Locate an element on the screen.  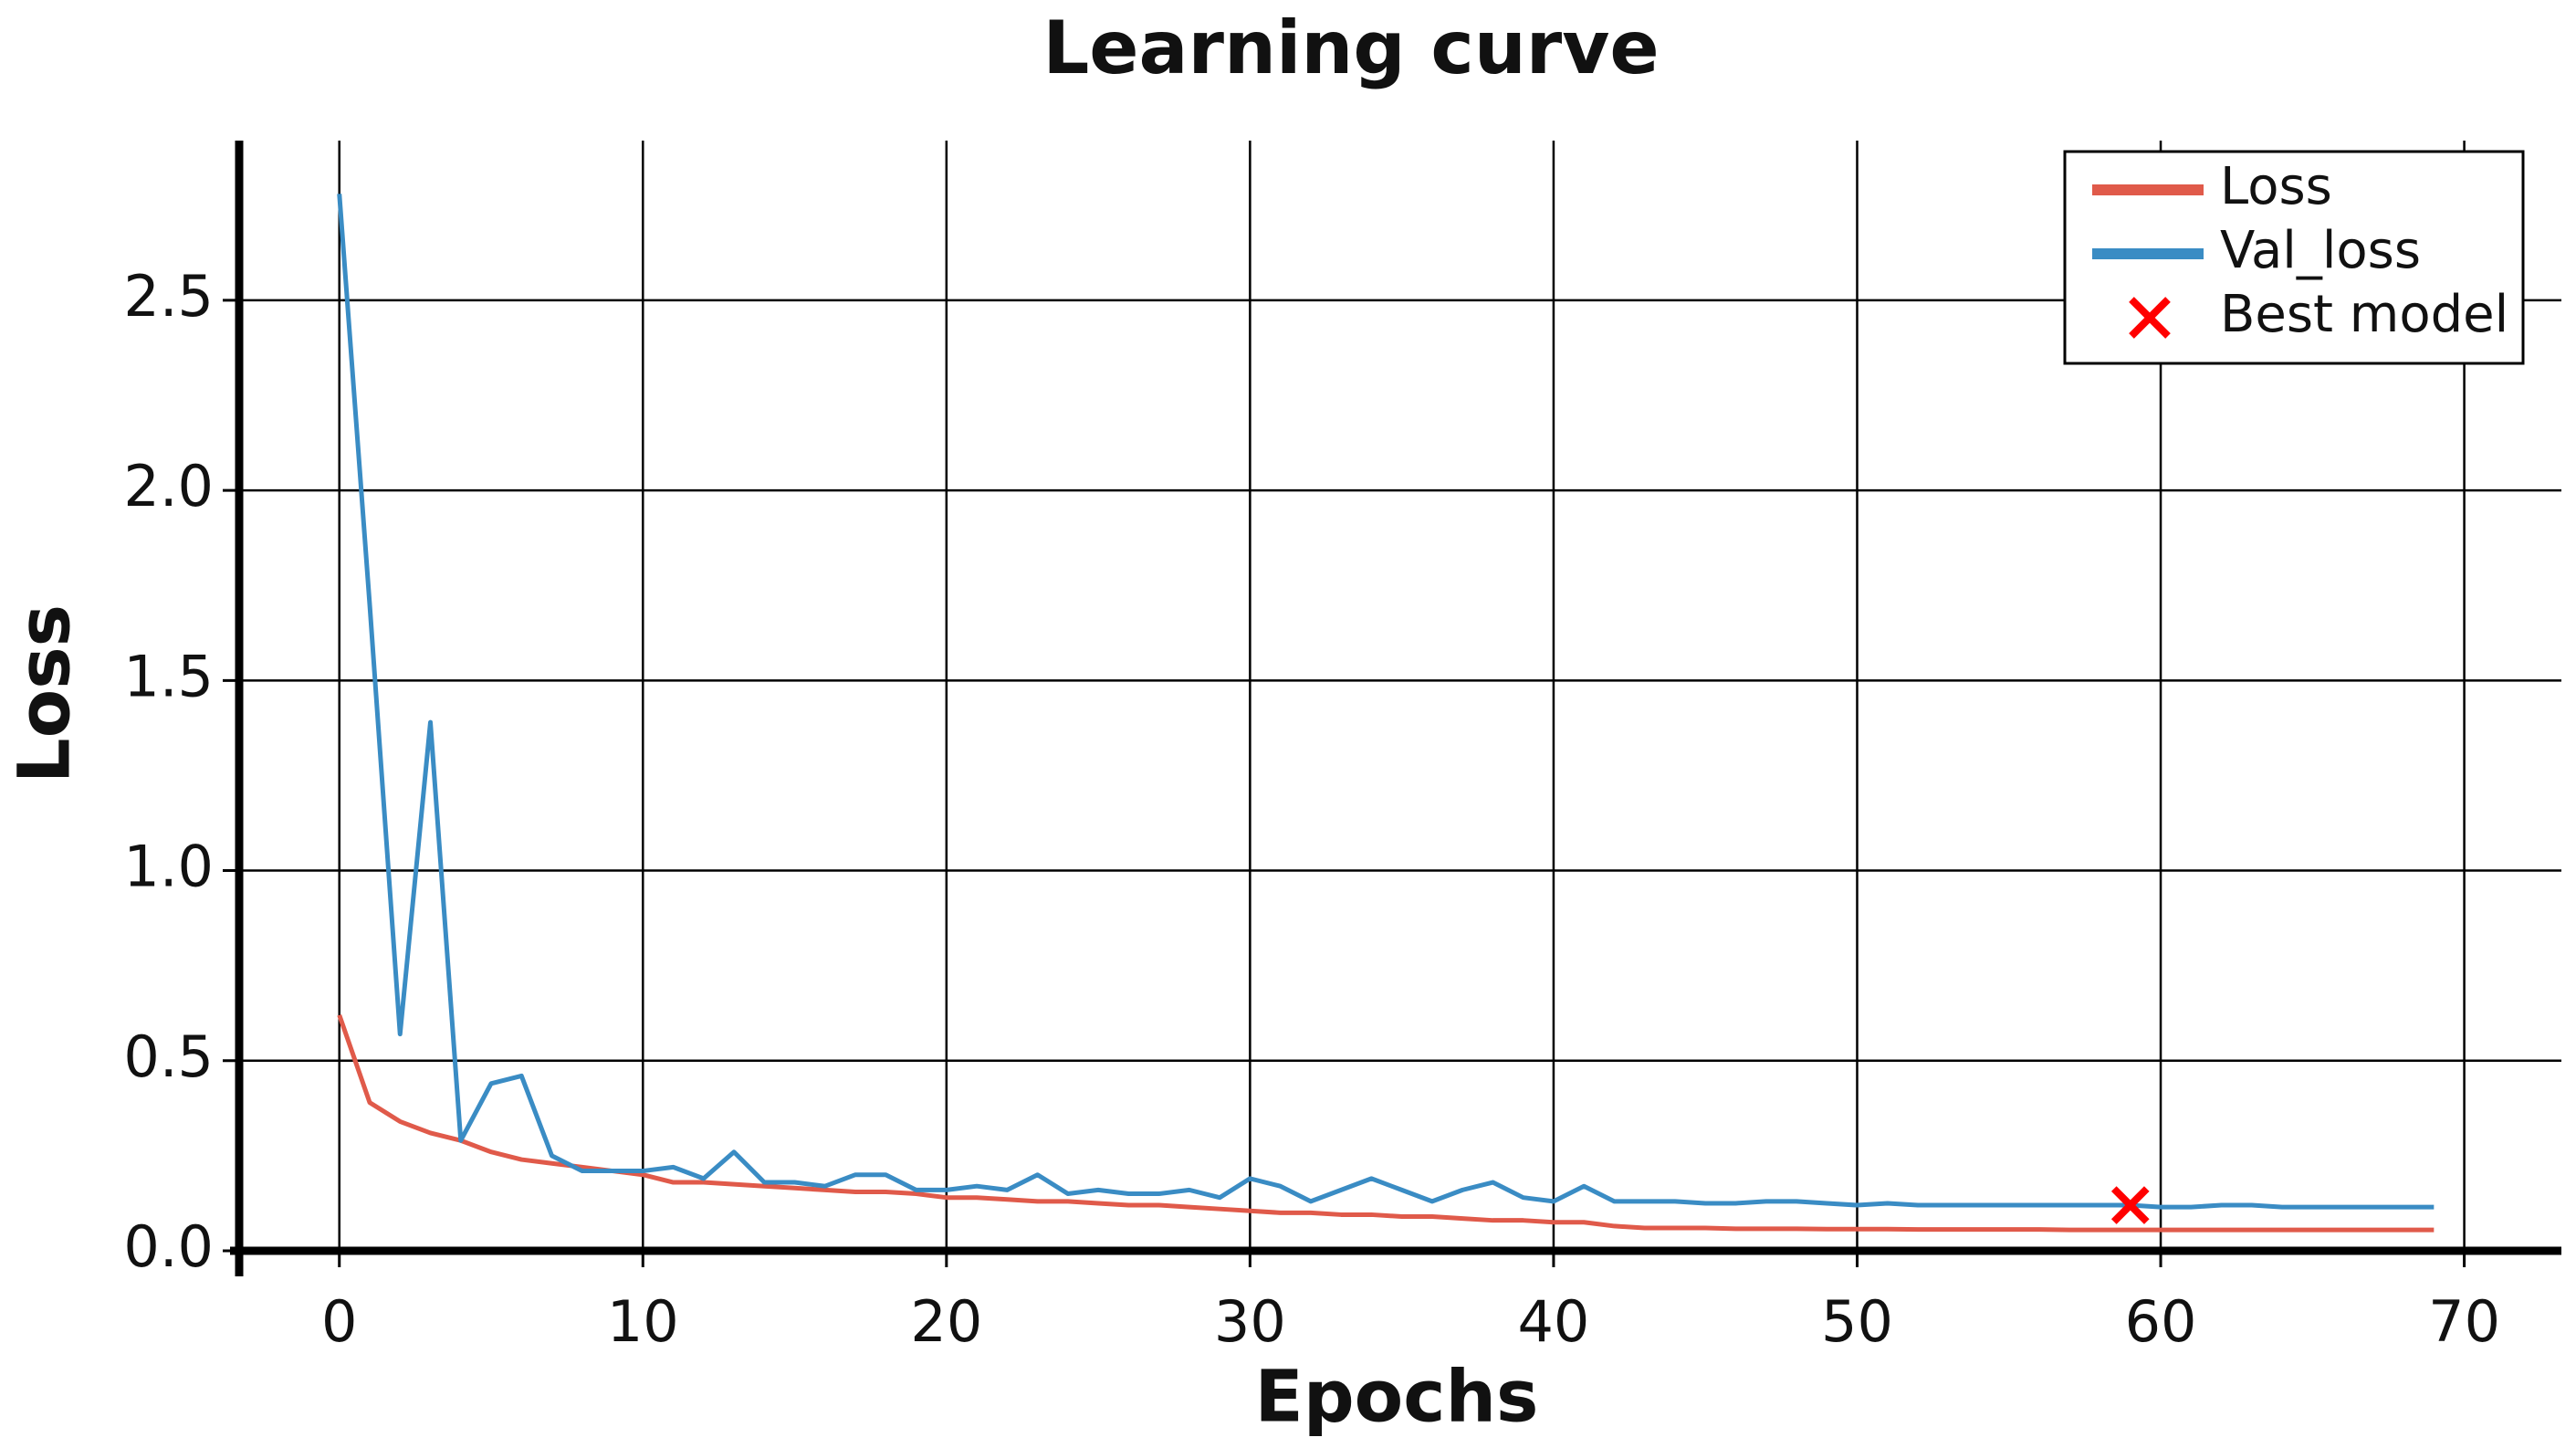
series-line is located at coordinates (1386, 1123).